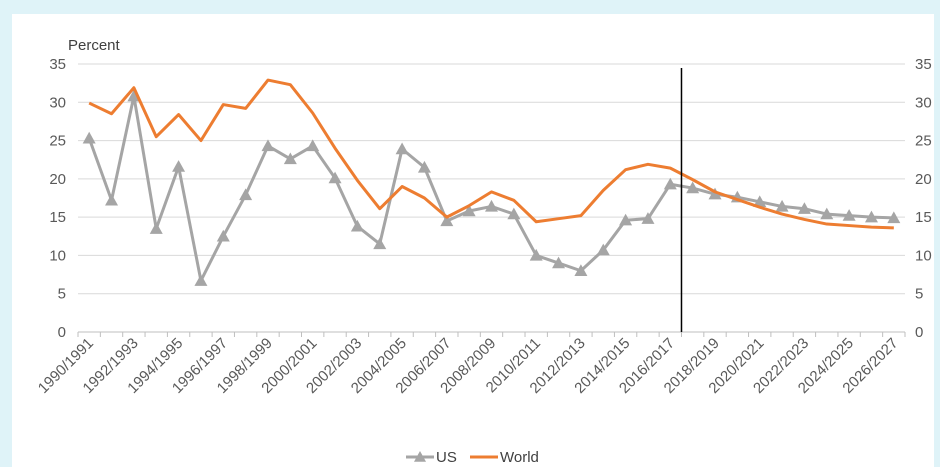 This screenshot has height=467, width=940. Describe the element at coordinates (57, 64) in the screenshot. I see `y-tick-label-left: 35` at that location.